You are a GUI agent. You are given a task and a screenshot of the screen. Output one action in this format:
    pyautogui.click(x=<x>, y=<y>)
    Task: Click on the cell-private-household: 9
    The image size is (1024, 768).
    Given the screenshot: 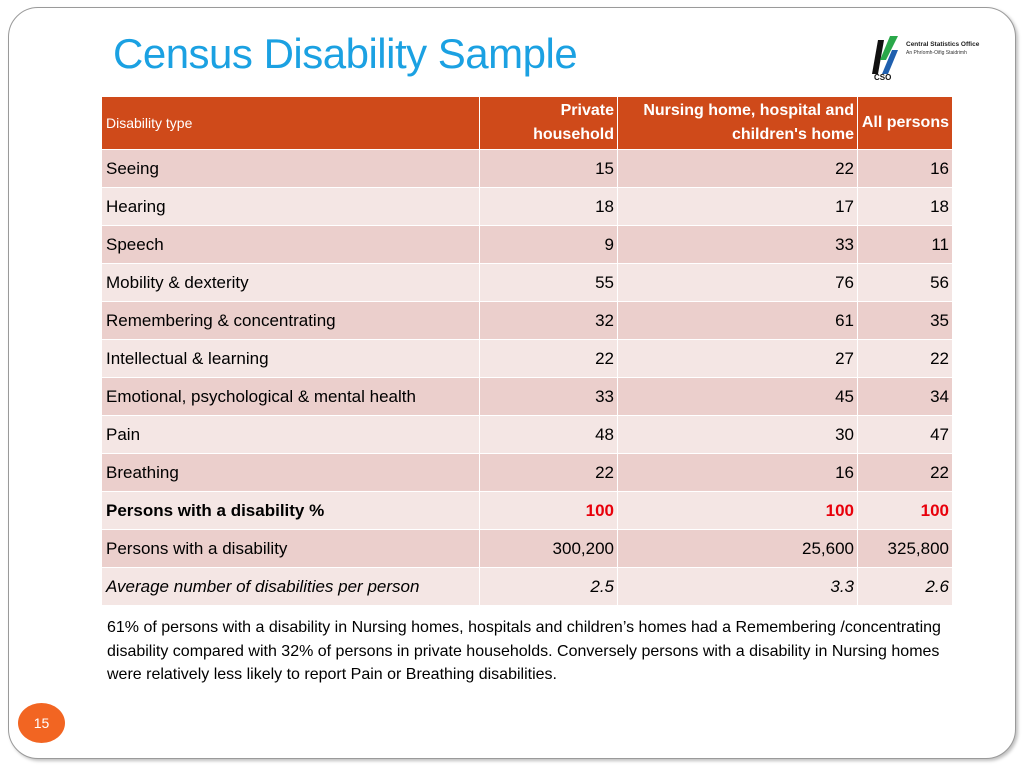 What is the action you would take?
    pyautogui.click(x=548, y=244)
    